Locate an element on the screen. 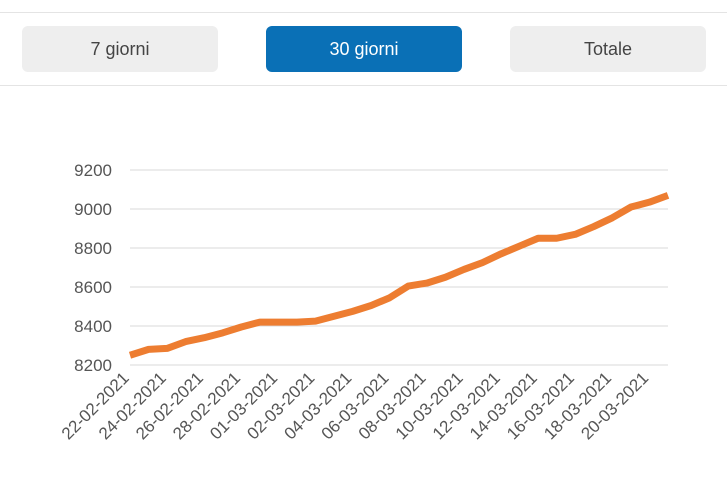 The width and height of the screenshot is (727, 500). y-tick-label: 9000 is located at coordinates (93, 209).